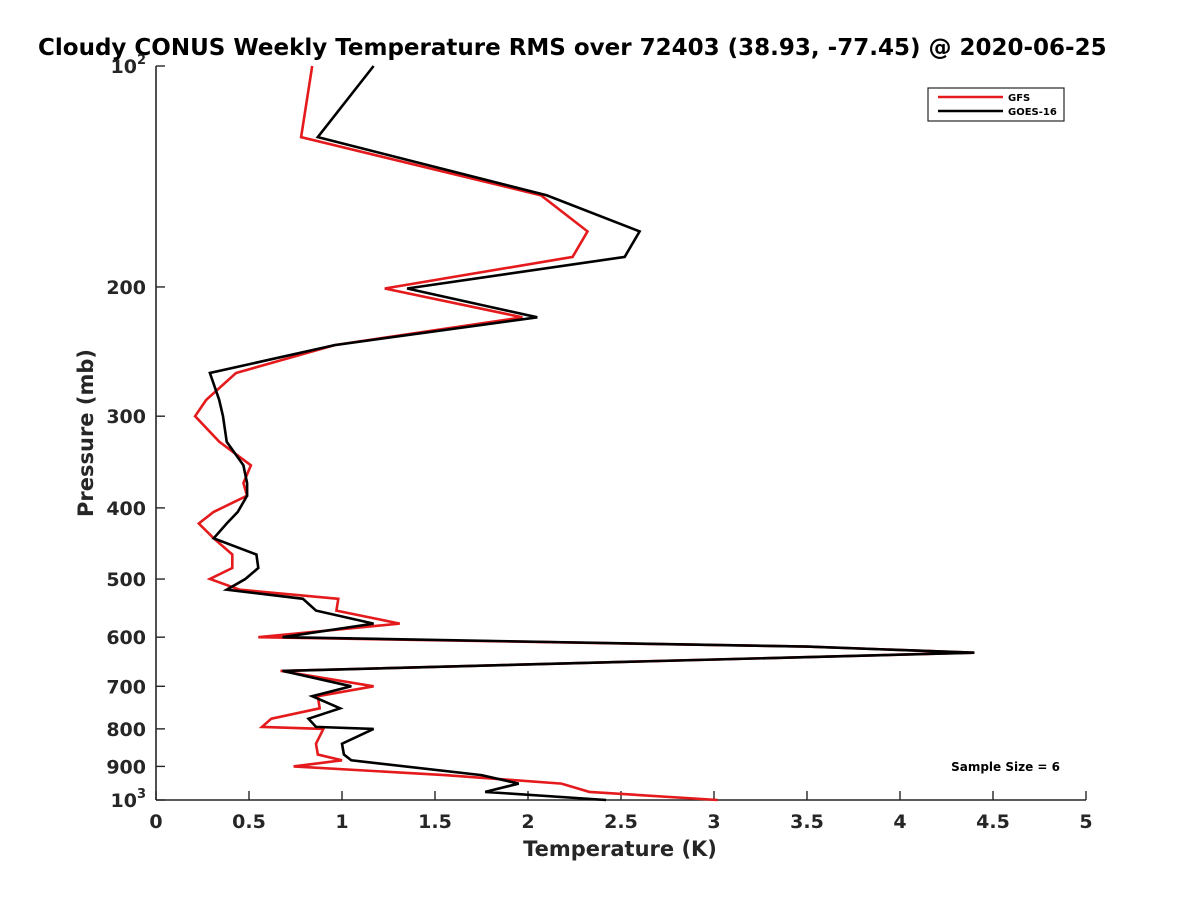 The image size is (1200, 900). I want to click on x-tick-label: 3.5, so click(807, 822).